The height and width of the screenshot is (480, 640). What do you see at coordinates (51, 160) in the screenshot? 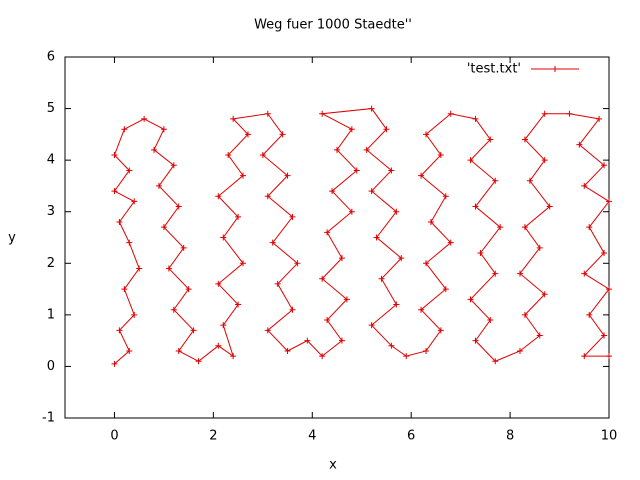
I see `y-tick-label: 4` at bounding box center [51, 160].